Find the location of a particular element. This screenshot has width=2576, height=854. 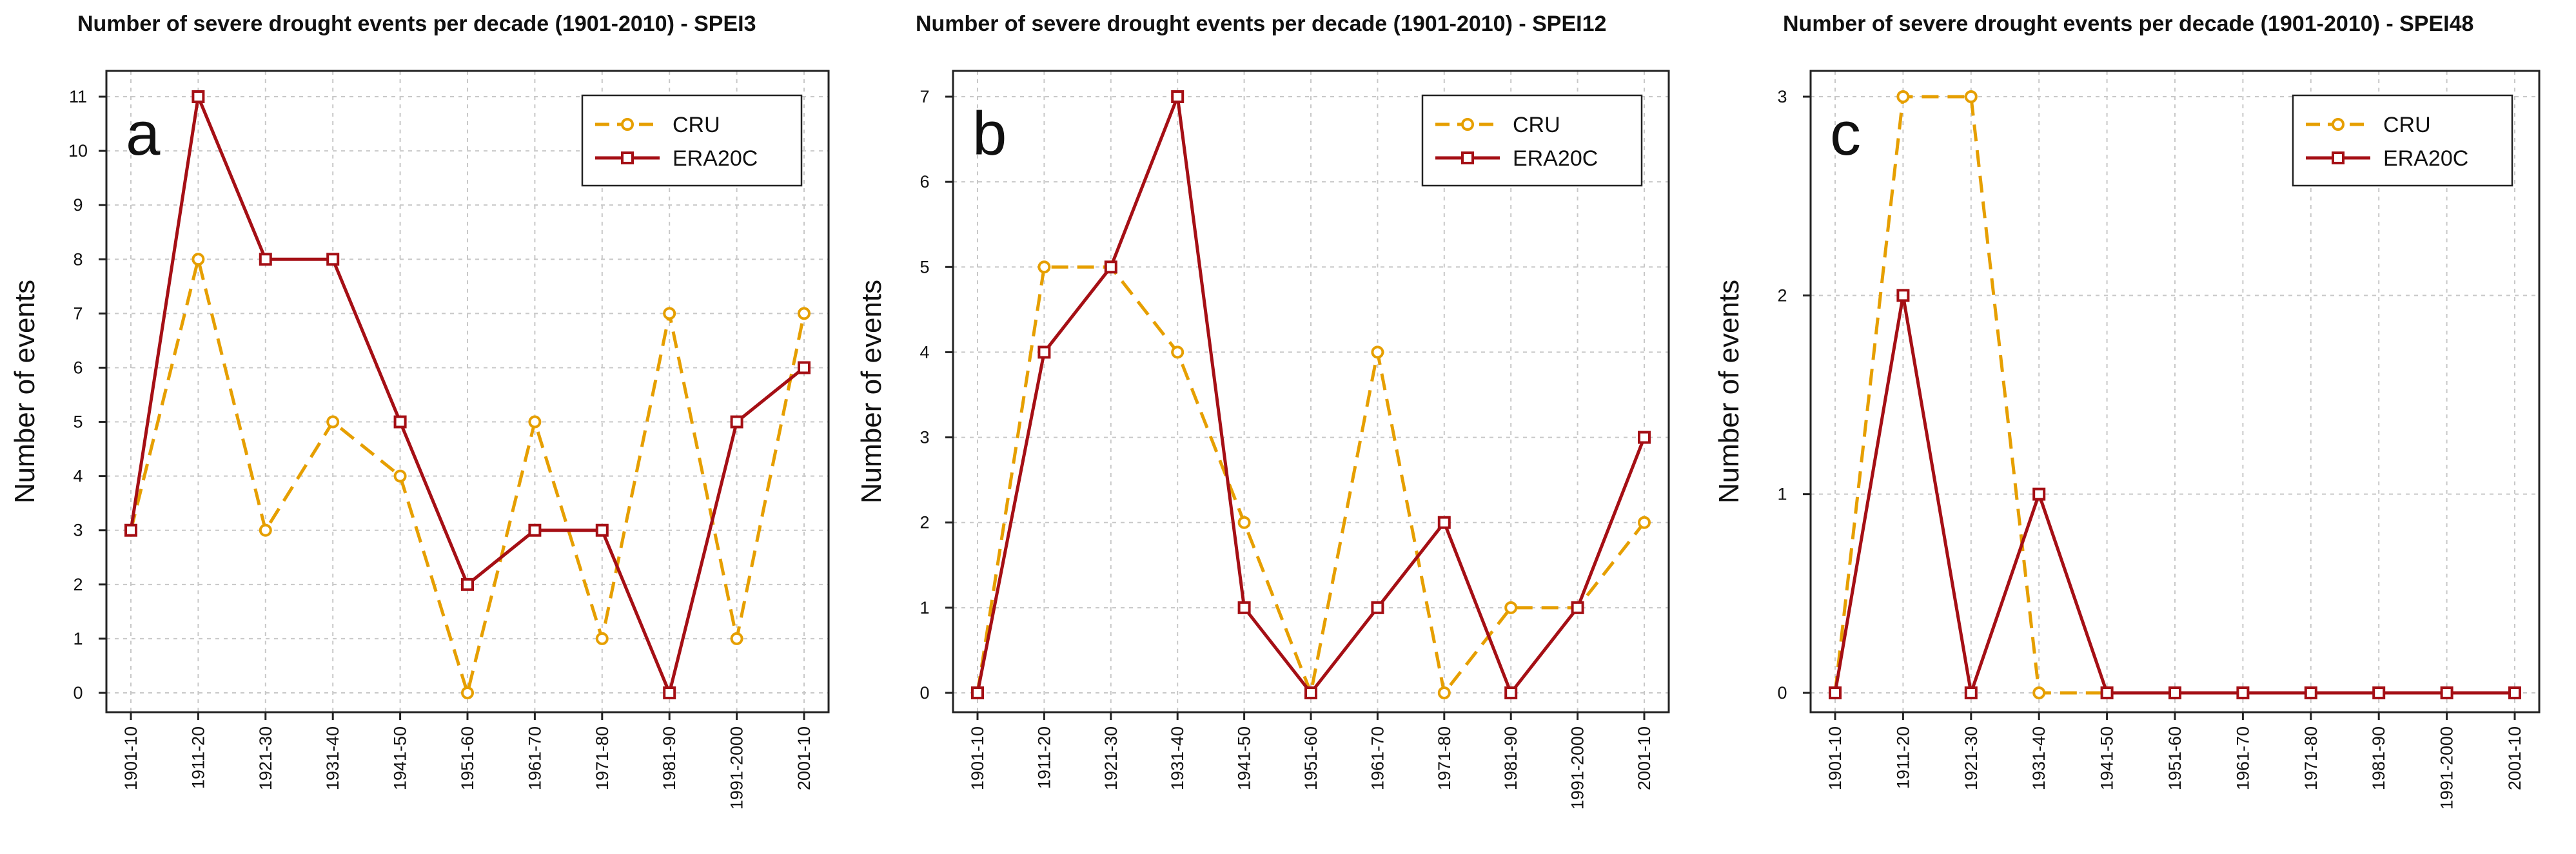

y-tick-label: 8 is located at coordinates (78, 259).